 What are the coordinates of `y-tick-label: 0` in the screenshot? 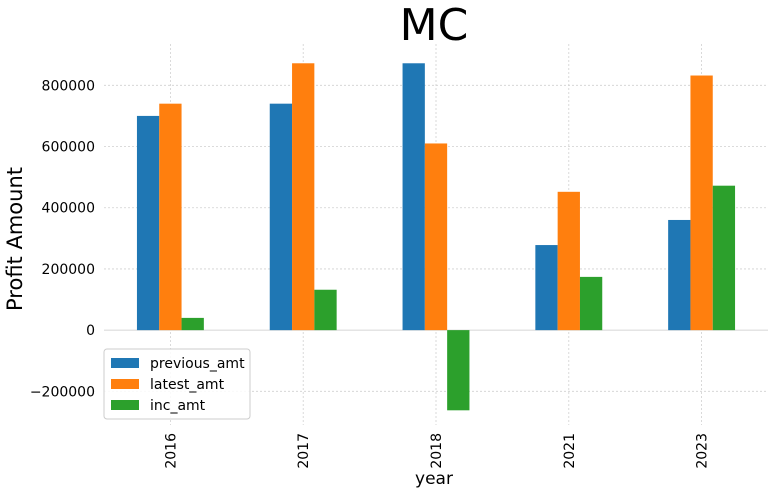 It's located at (90, 331).